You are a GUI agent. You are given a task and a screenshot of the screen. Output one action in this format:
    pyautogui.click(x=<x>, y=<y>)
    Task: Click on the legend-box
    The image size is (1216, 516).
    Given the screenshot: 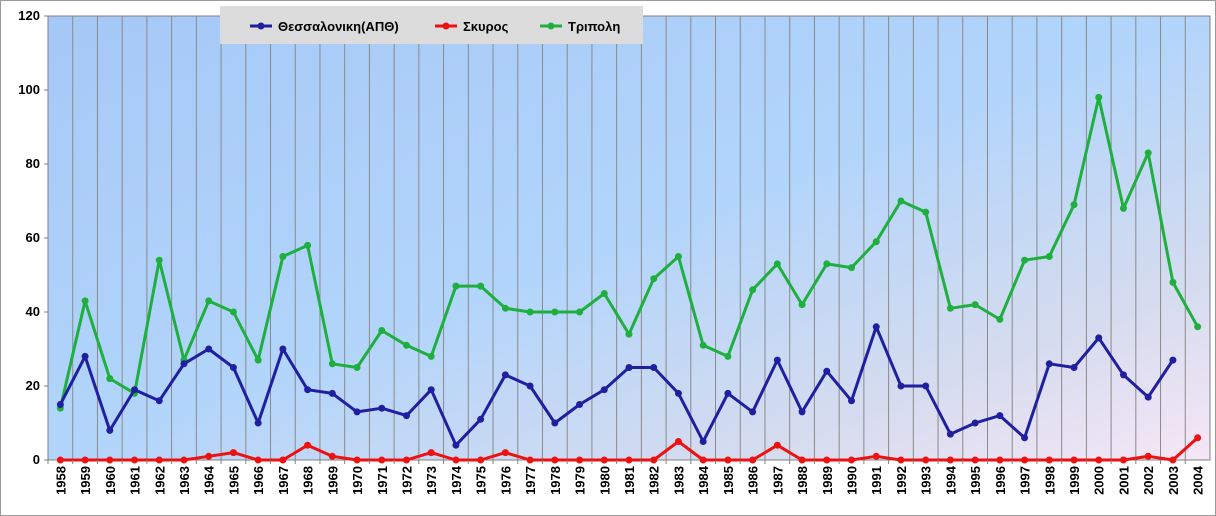 What is the action you would take?
    pyautogui.click(x=431, y=25)
    